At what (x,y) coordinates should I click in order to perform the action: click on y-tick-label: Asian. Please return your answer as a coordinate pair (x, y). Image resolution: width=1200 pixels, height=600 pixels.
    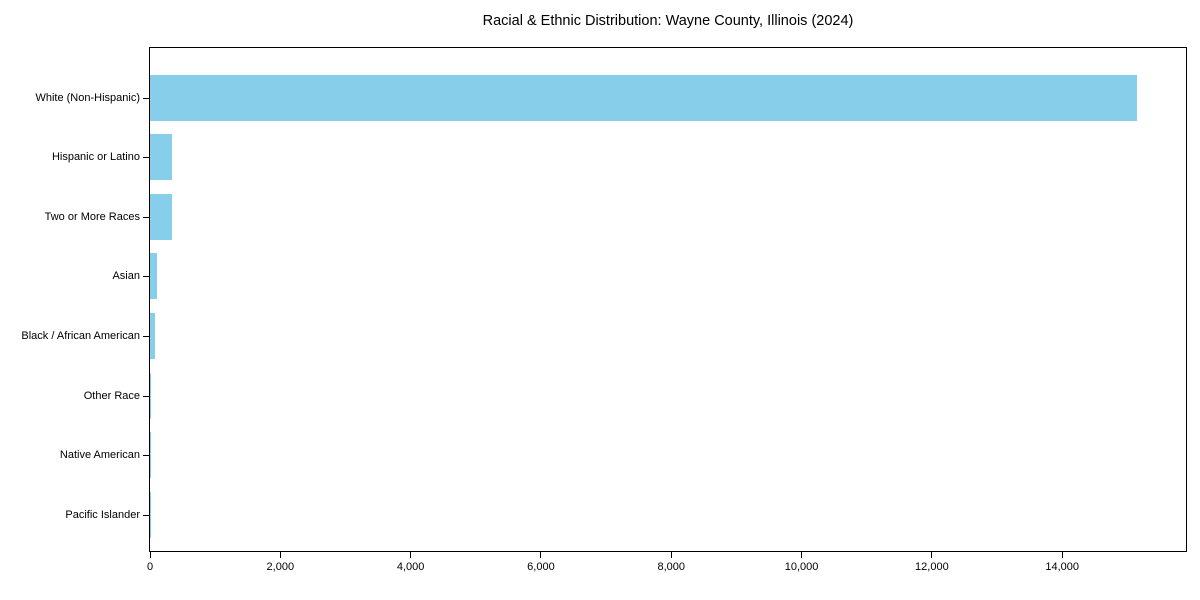
    Looking at the image, I should click on (126, 276).